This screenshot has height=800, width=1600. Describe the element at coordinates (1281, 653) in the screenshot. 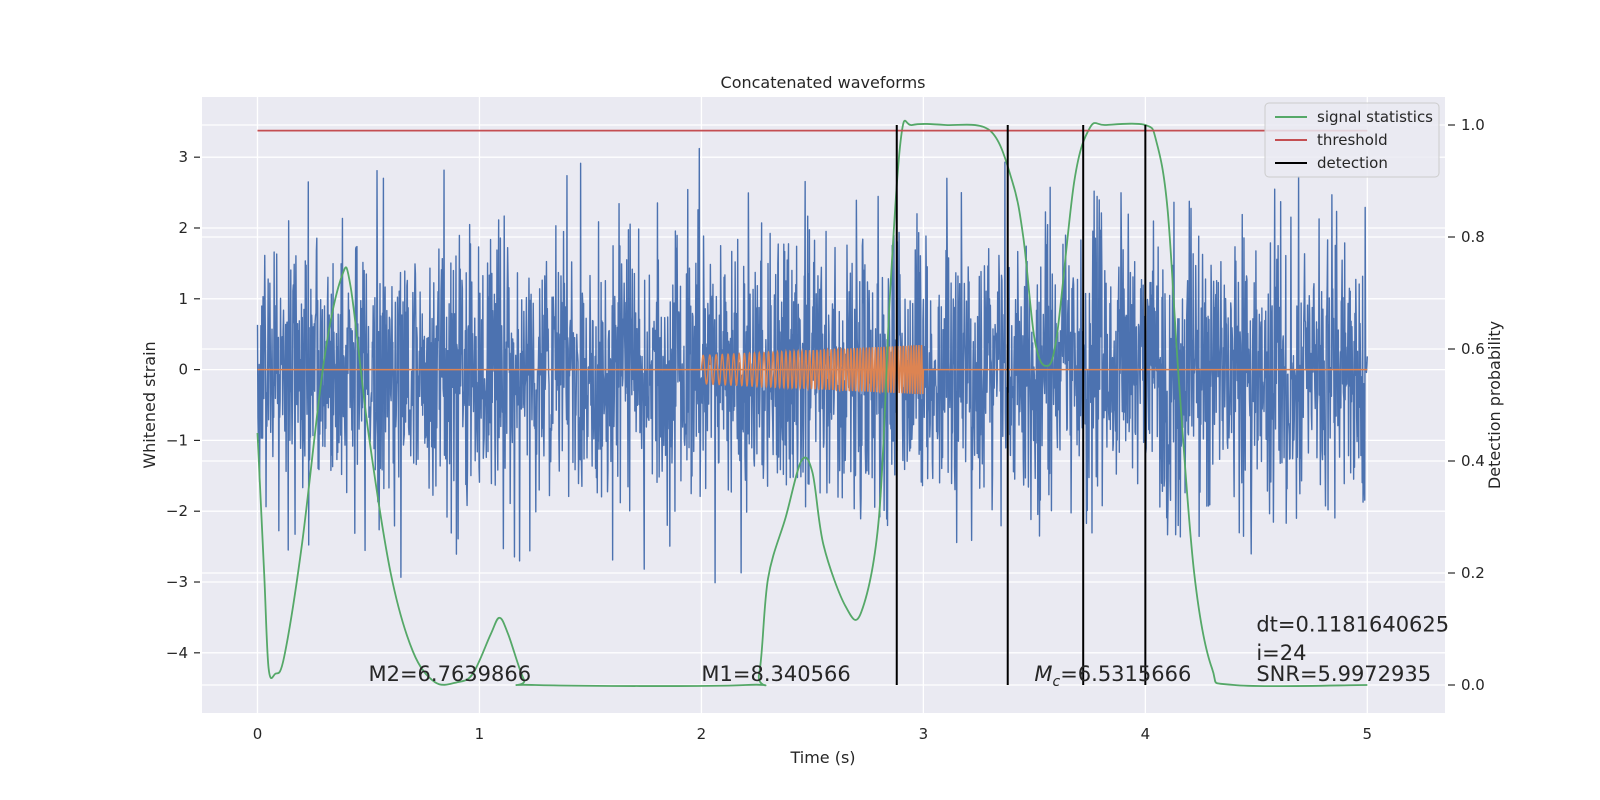

I see `annotation-label: i=24` at that location.